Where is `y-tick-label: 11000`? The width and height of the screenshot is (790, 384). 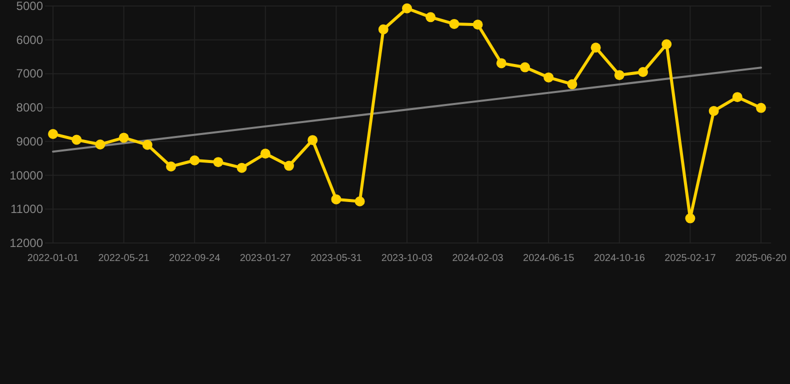 y-tick-label: 11000 is located at coordinates (27, 209).